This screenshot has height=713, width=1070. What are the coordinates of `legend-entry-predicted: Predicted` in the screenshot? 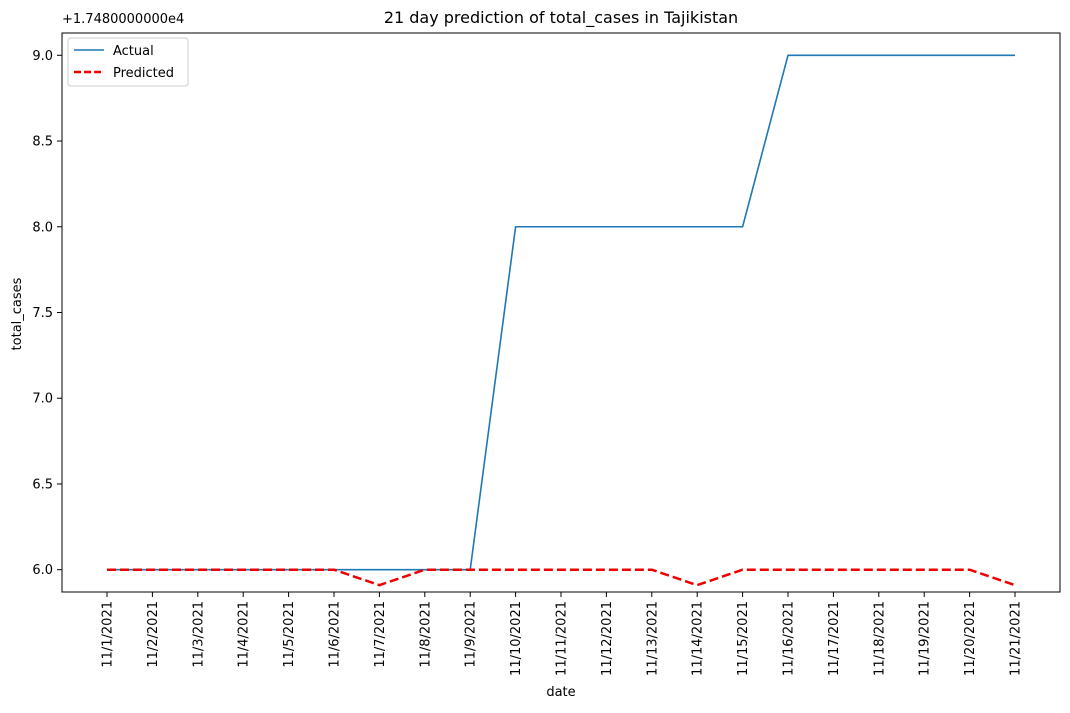 It's located at (143, 73).